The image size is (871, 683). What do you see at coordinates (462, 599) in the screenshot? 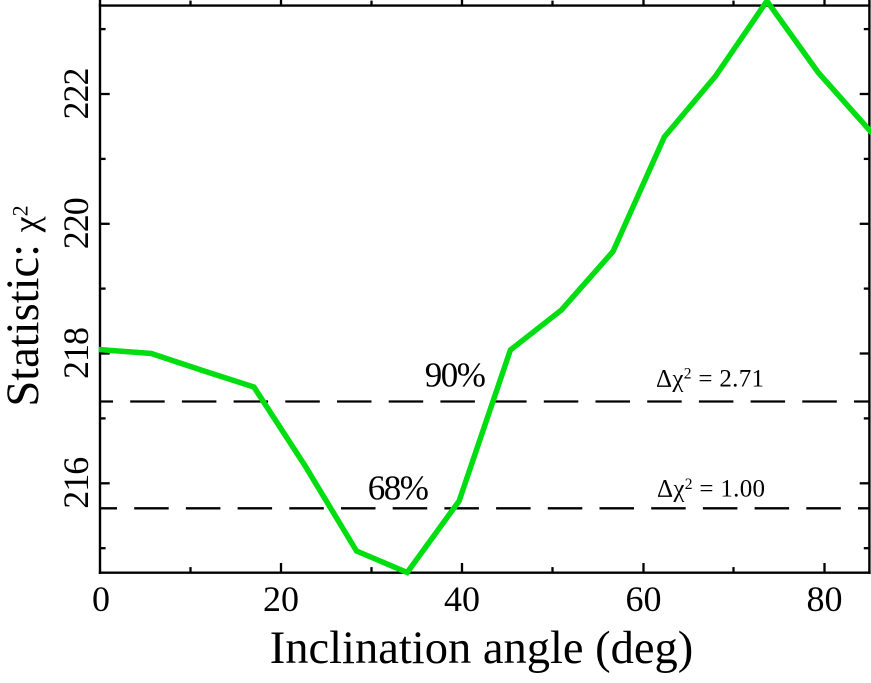
I see `svg-text: 40` at bounding box center [462, 599].